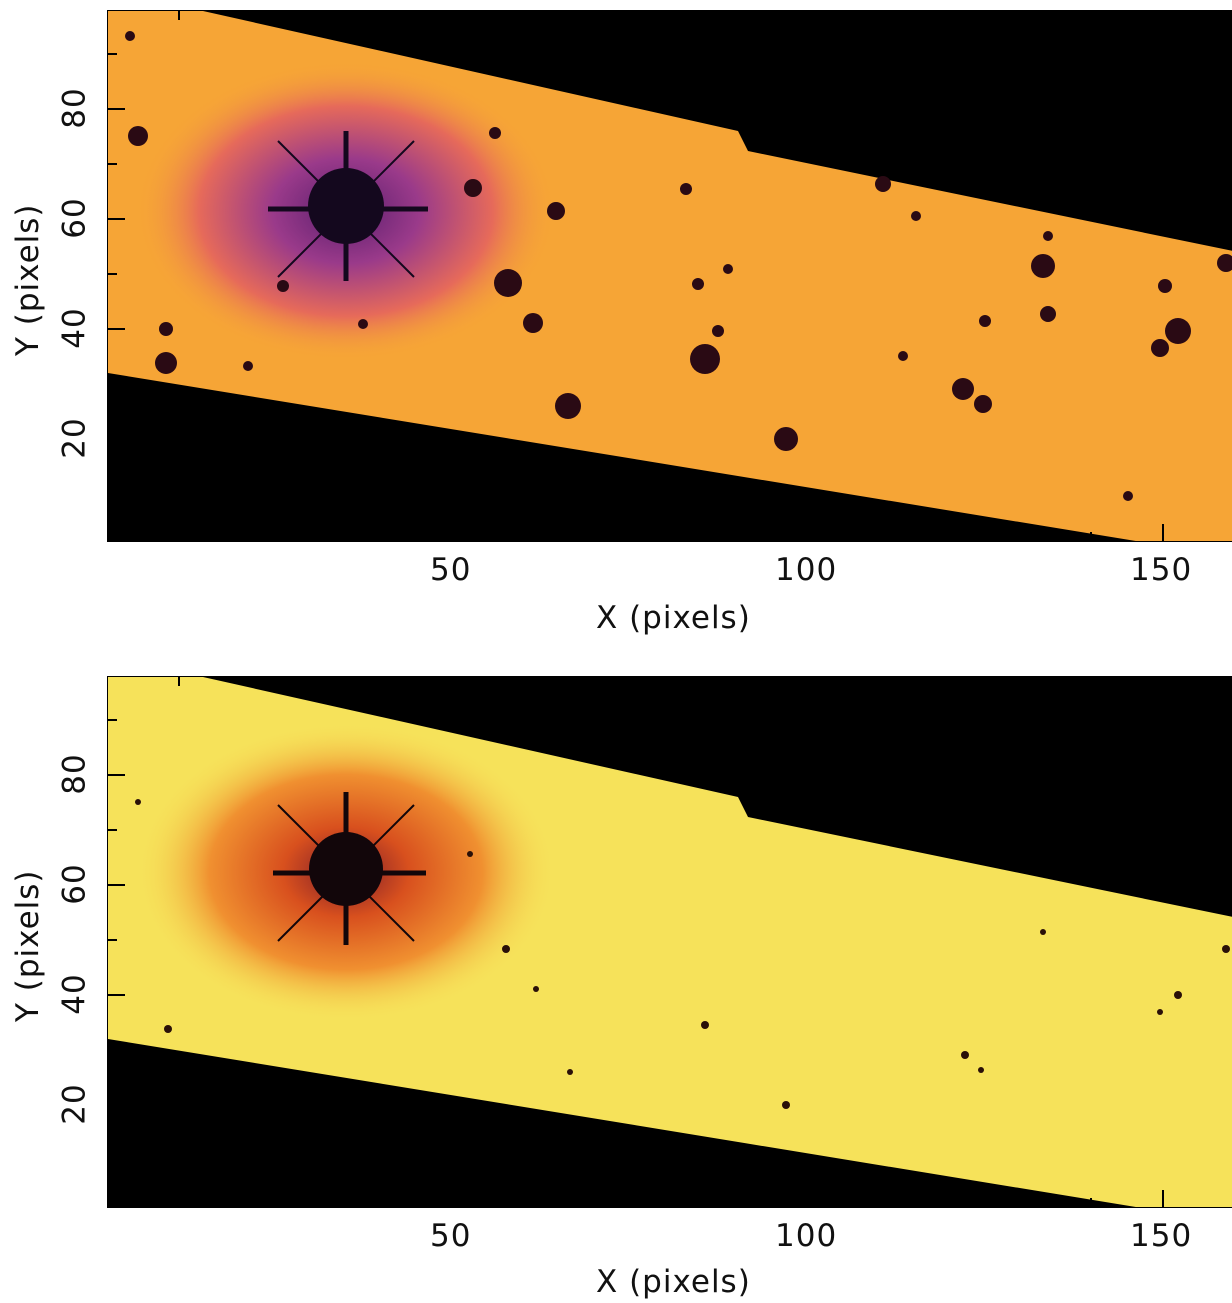 Image resolution: width=1232 pixels, height=1303 pixels. I want to click on bright-star-core-bottom, so click(346, 869).